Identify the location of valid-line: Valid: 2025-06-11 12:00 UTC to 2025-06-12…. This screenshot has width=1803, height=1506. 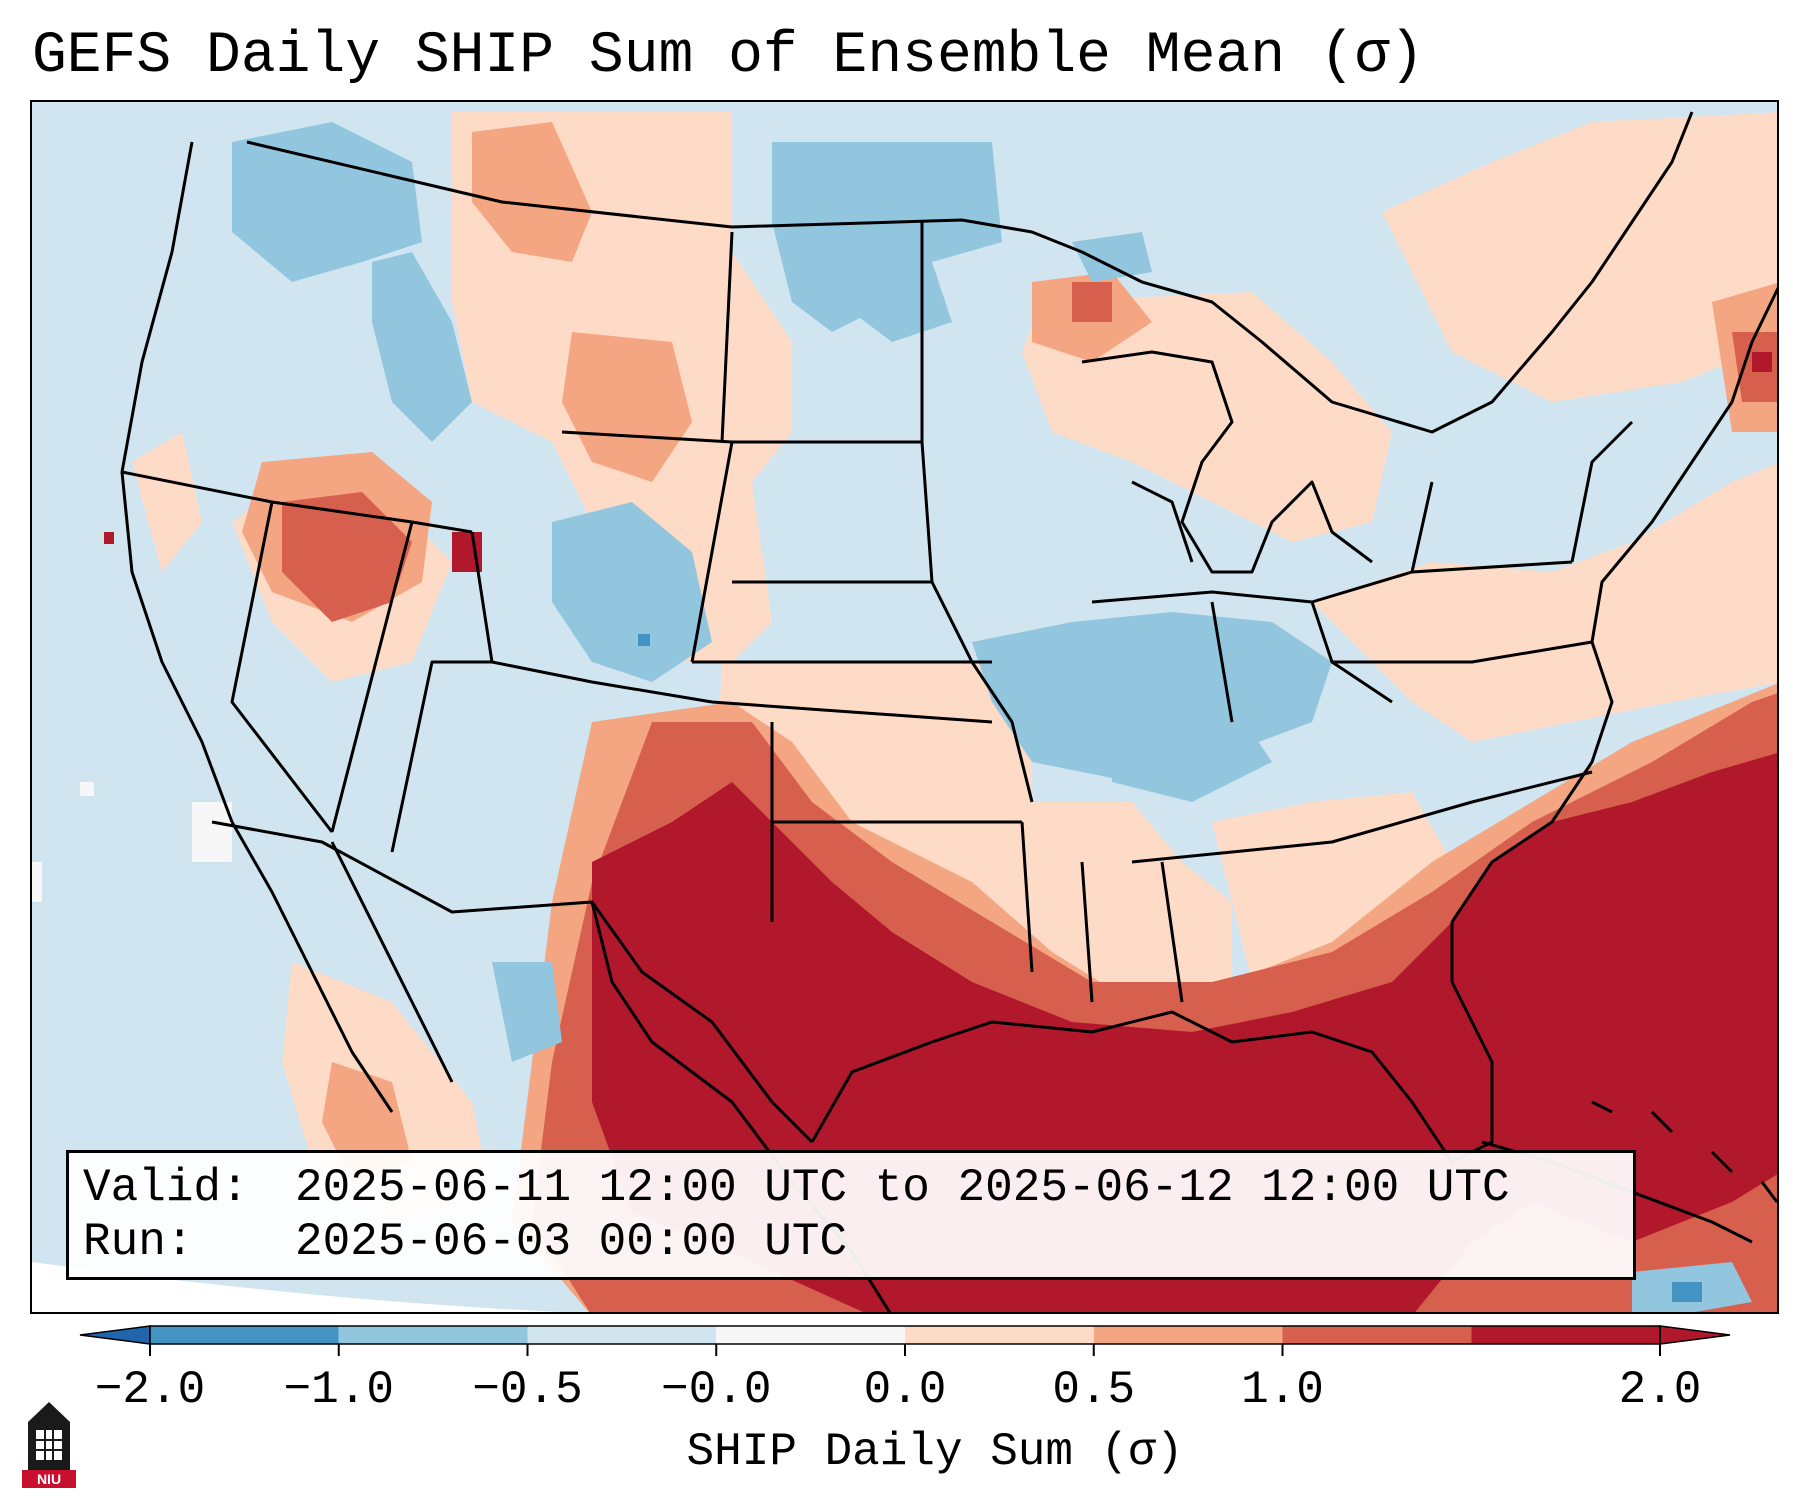
(858, 1188).